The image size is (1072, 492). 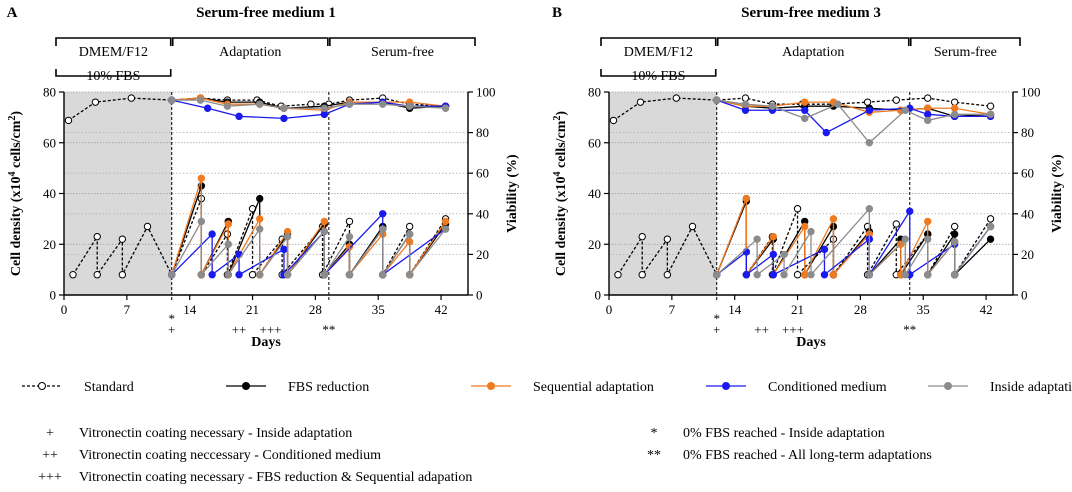 What do you see at coordinates (784, 433) in the screenshot?
I see `footnote-text: 0% FBS reached - Inside adaptation` at bounding box center [784, 433].